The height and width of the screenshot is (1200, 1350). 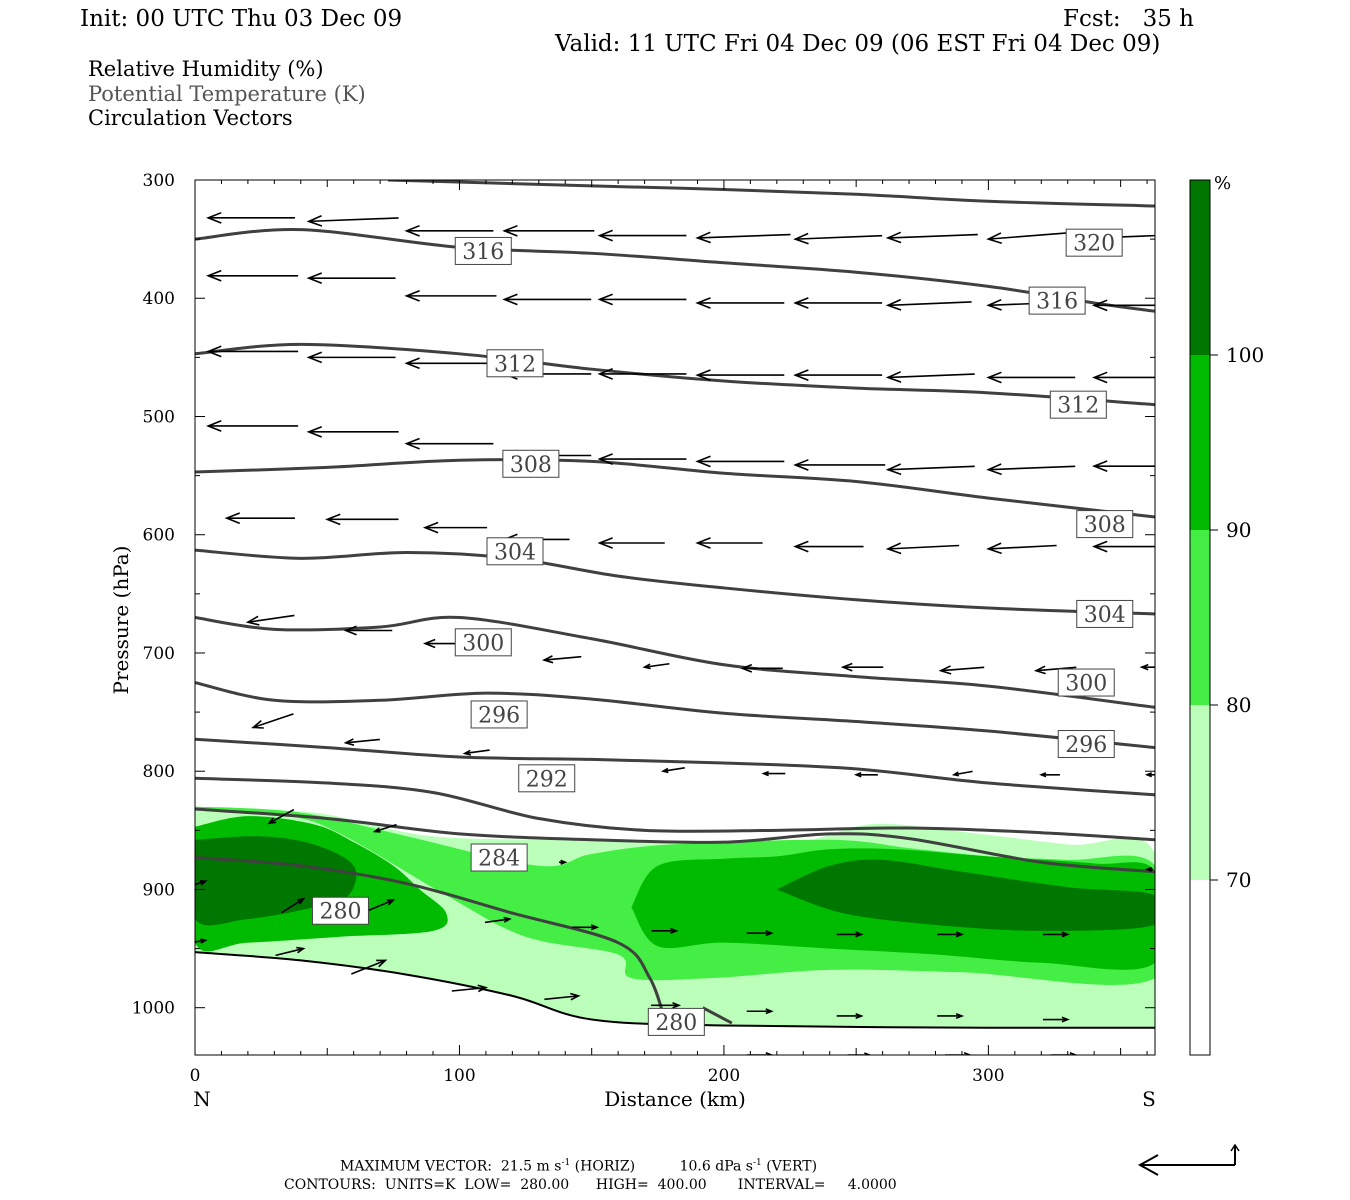 I want to click on contour-label-296: 296, so click(x=499, y=715).